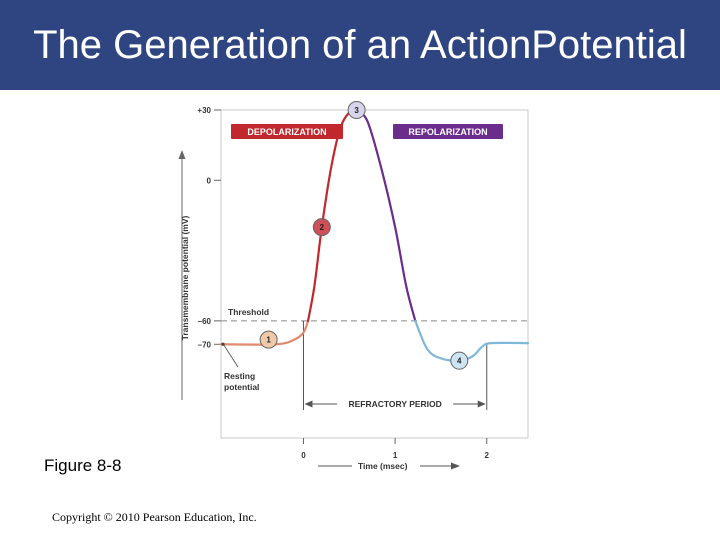 The image size is (720, 540). Describe the element at coordinates (205, 321) in the screenshot. I see `y-tick-label: –60` at that location.